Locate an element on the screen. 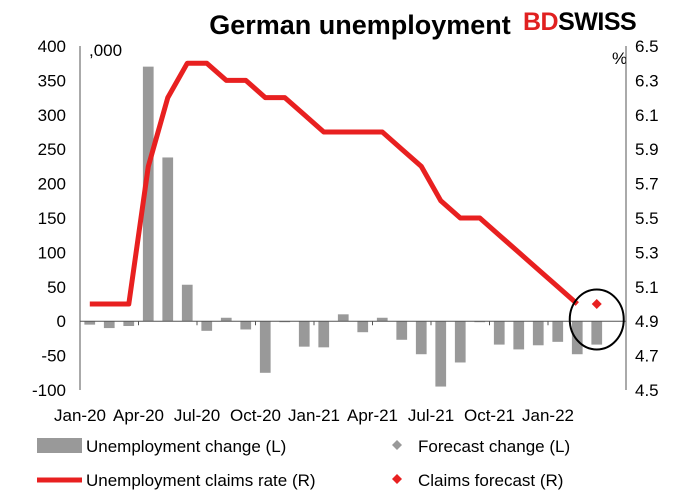  x-axis-label: Jan-20 is located at coordinates (80, 415).